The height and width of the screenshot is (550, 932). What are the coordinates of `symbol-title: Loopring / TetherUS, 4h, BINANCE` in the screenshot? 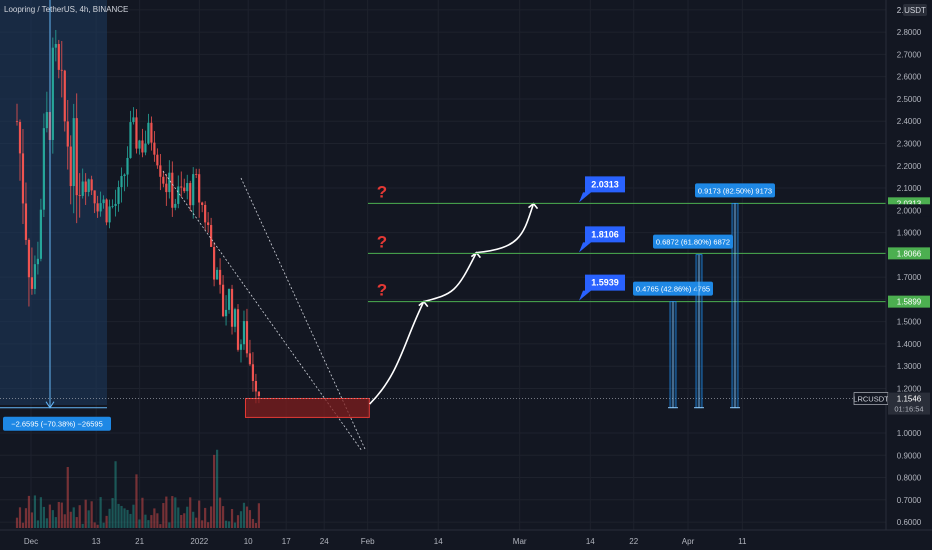 It's located at (66, 9).